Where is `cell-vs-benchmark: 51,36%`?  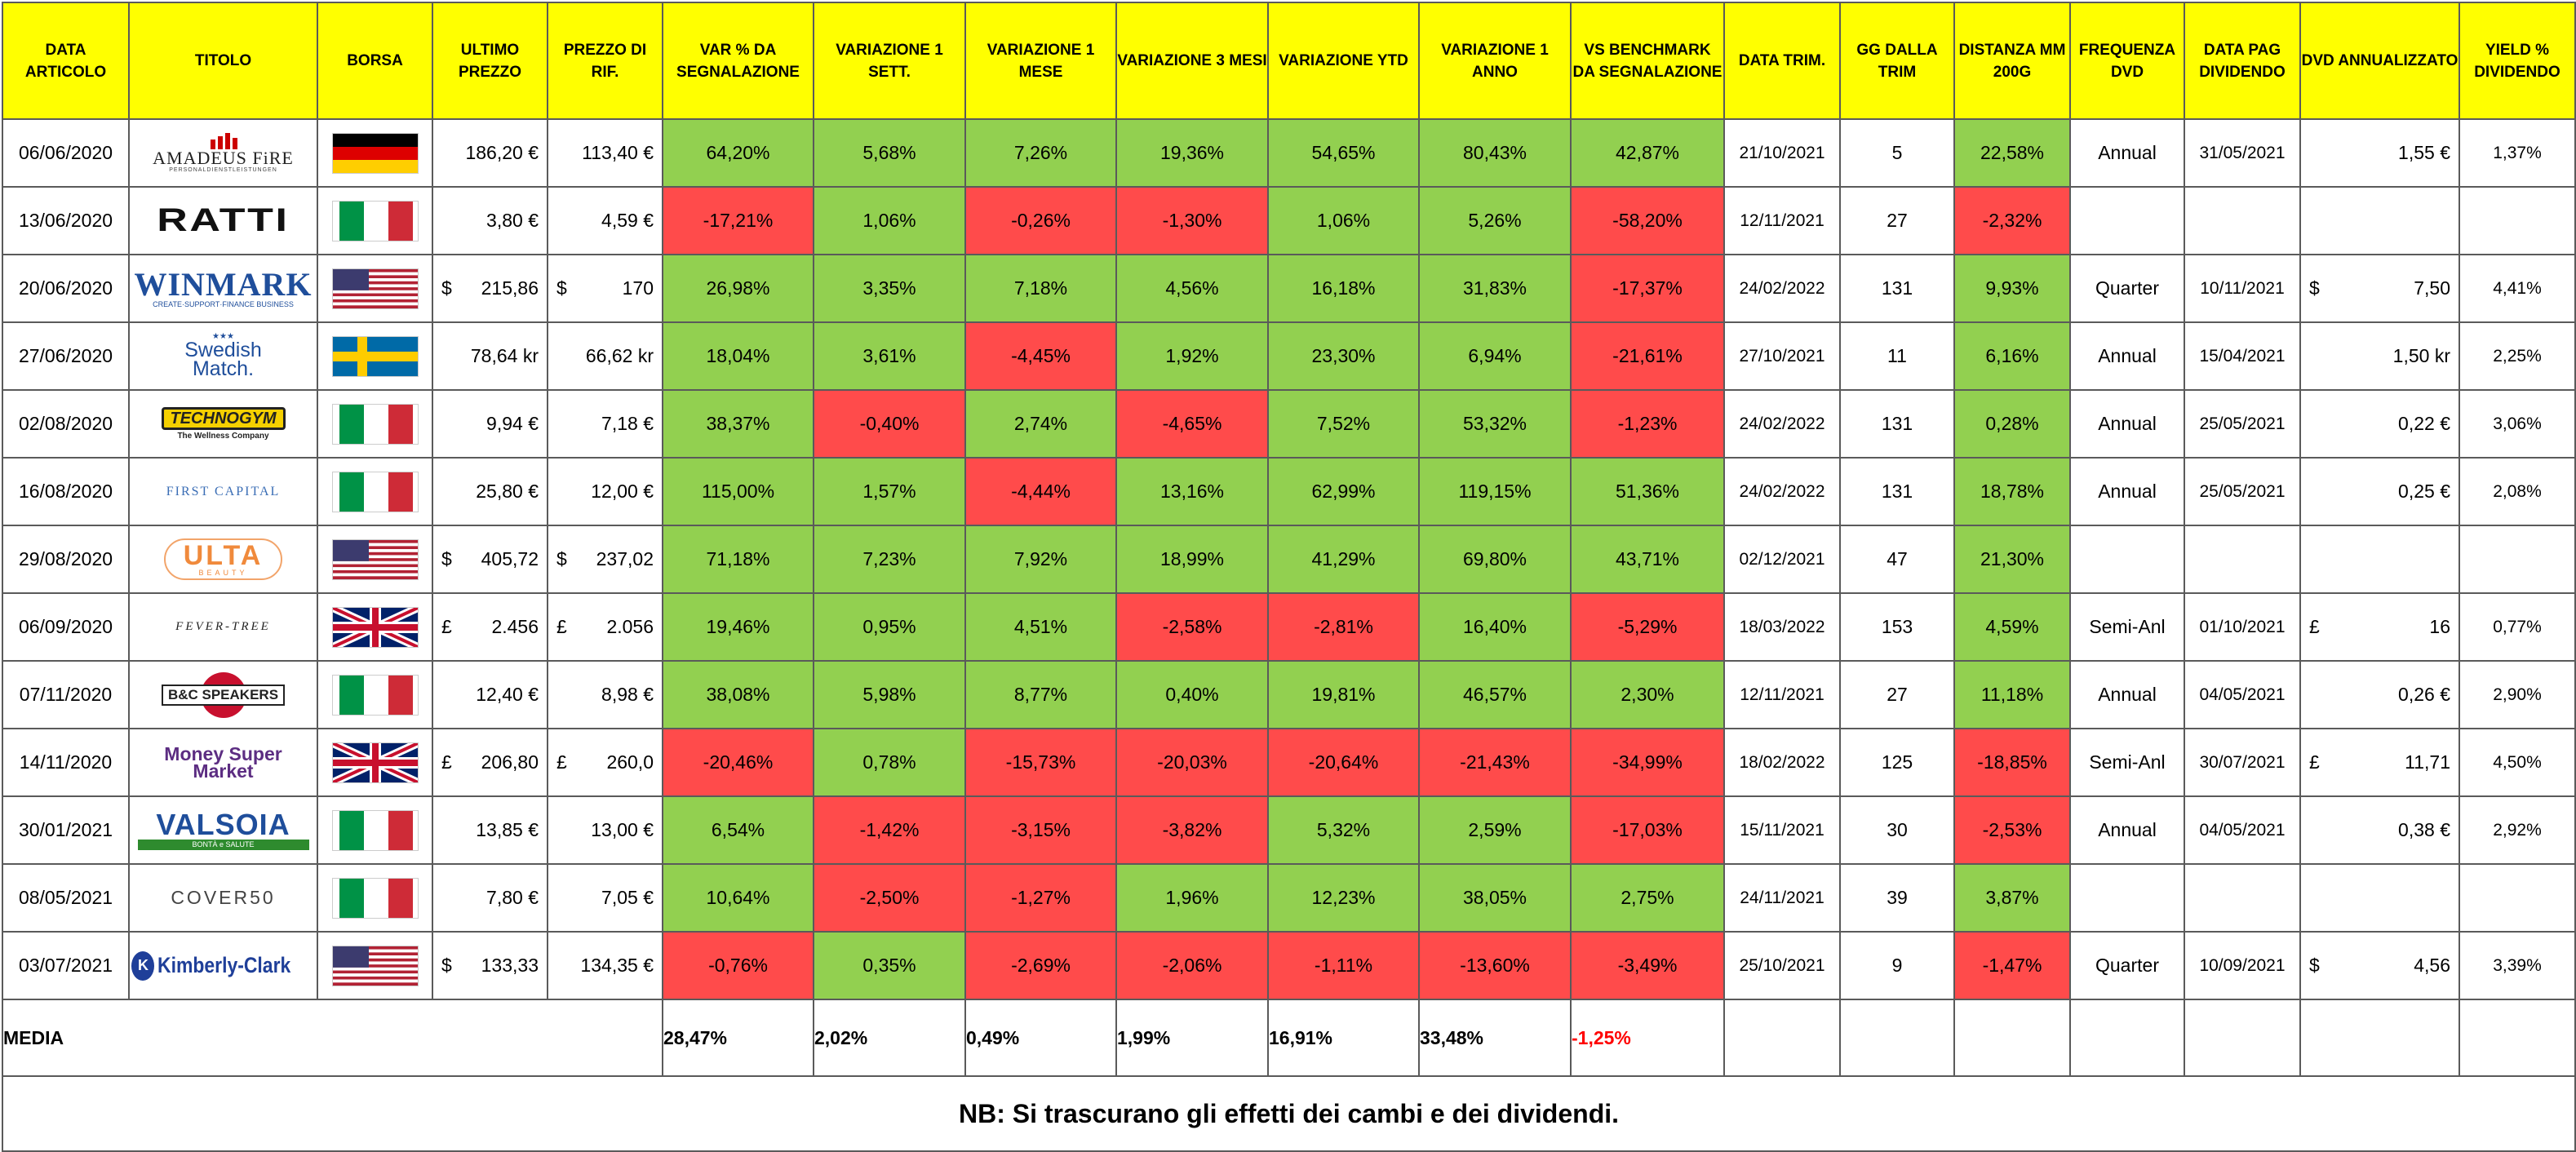
cell-vs-benchmark: 51,36% is located at coordinates (1647, 491).